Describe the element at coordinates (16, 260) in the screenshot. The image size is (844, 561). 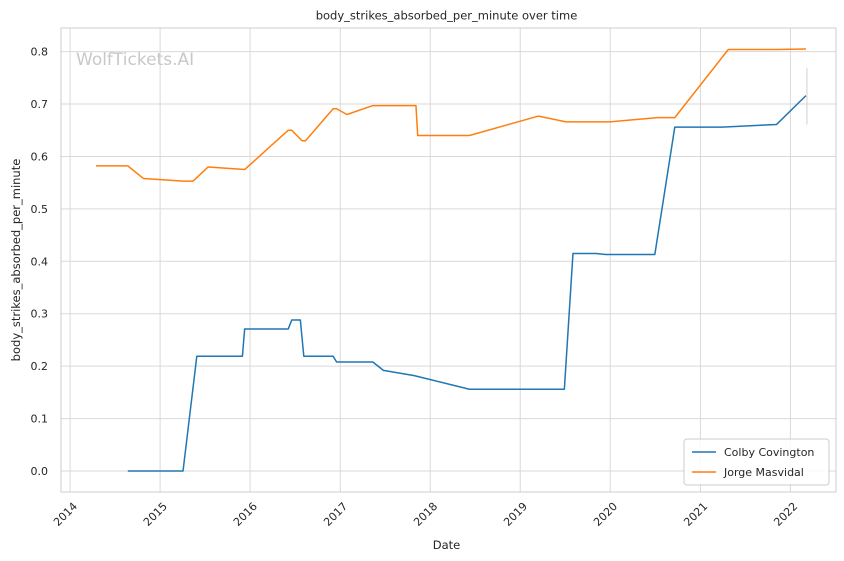
I see `y-axis-label: body_strikes_absorbed_per_minute` at that location.